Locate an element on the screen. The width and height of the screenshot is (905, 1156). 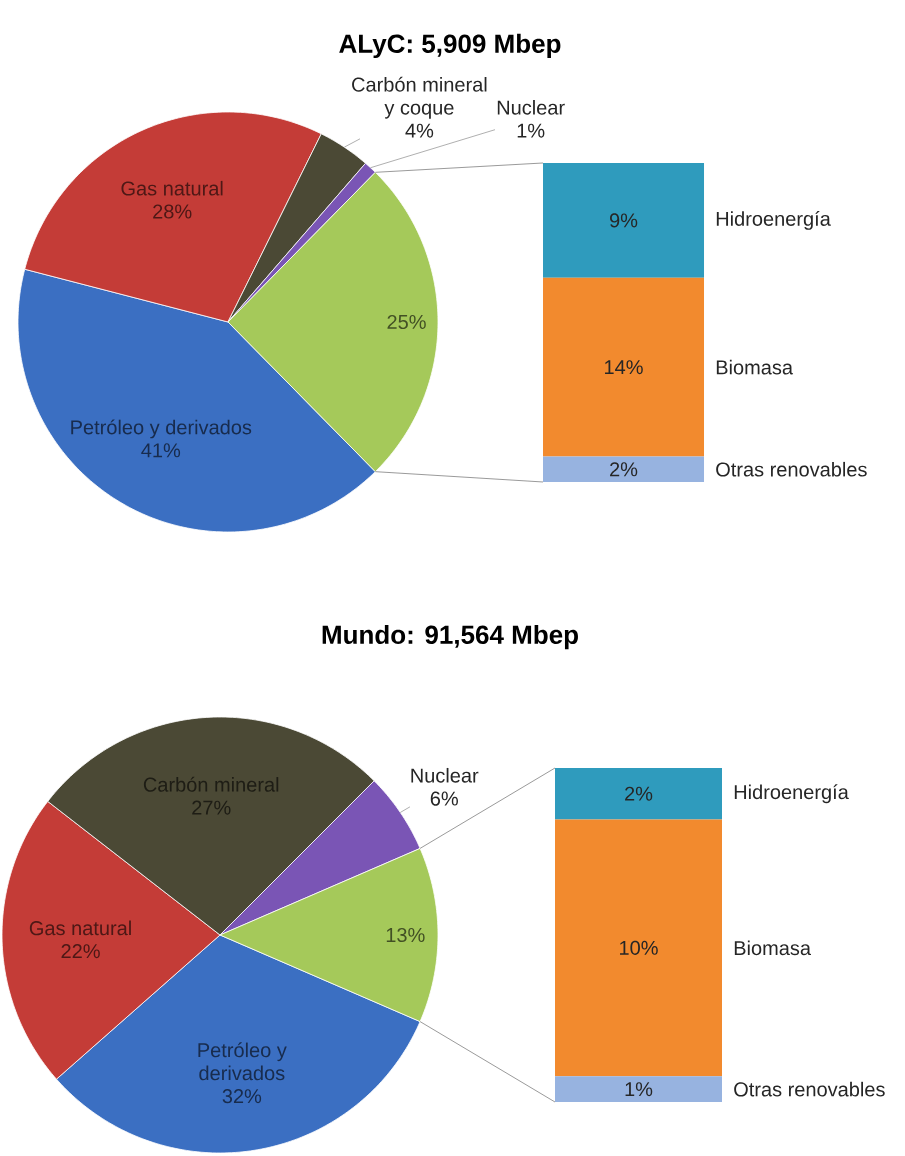
data-label: 10% is located at coordinates (639, 947).